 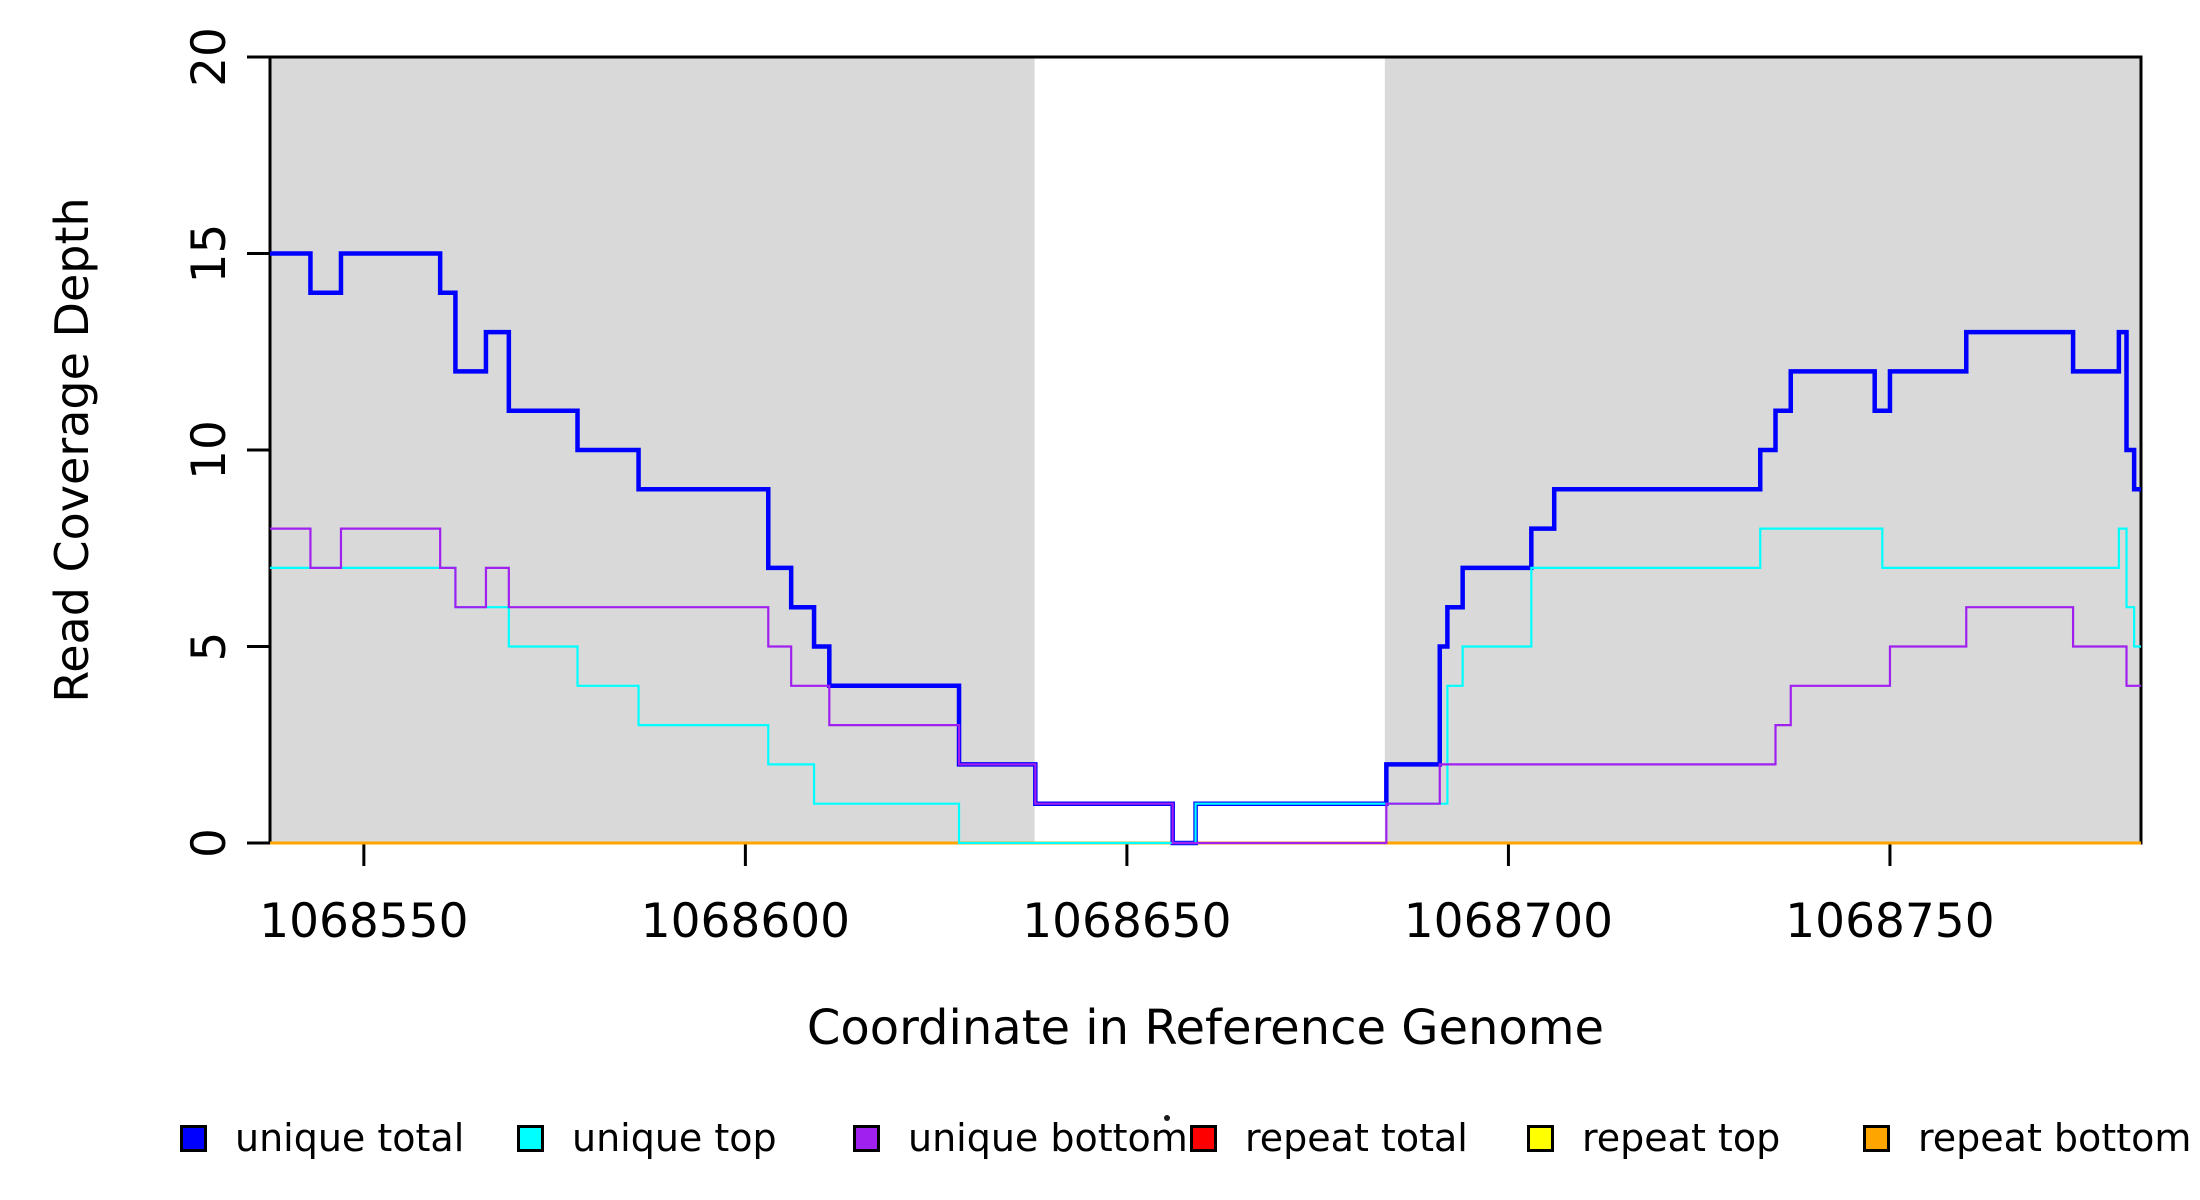 I want to click on x-tick-label: 1068700, so click(x=1508, y=921).